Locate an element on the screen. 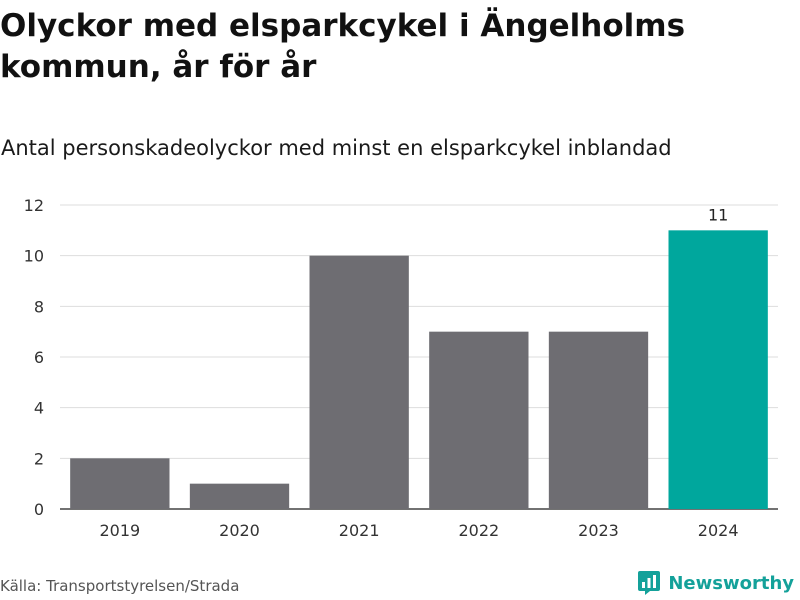  newsworthy-logo: Newsworthy is located at coordinates (715, 583).